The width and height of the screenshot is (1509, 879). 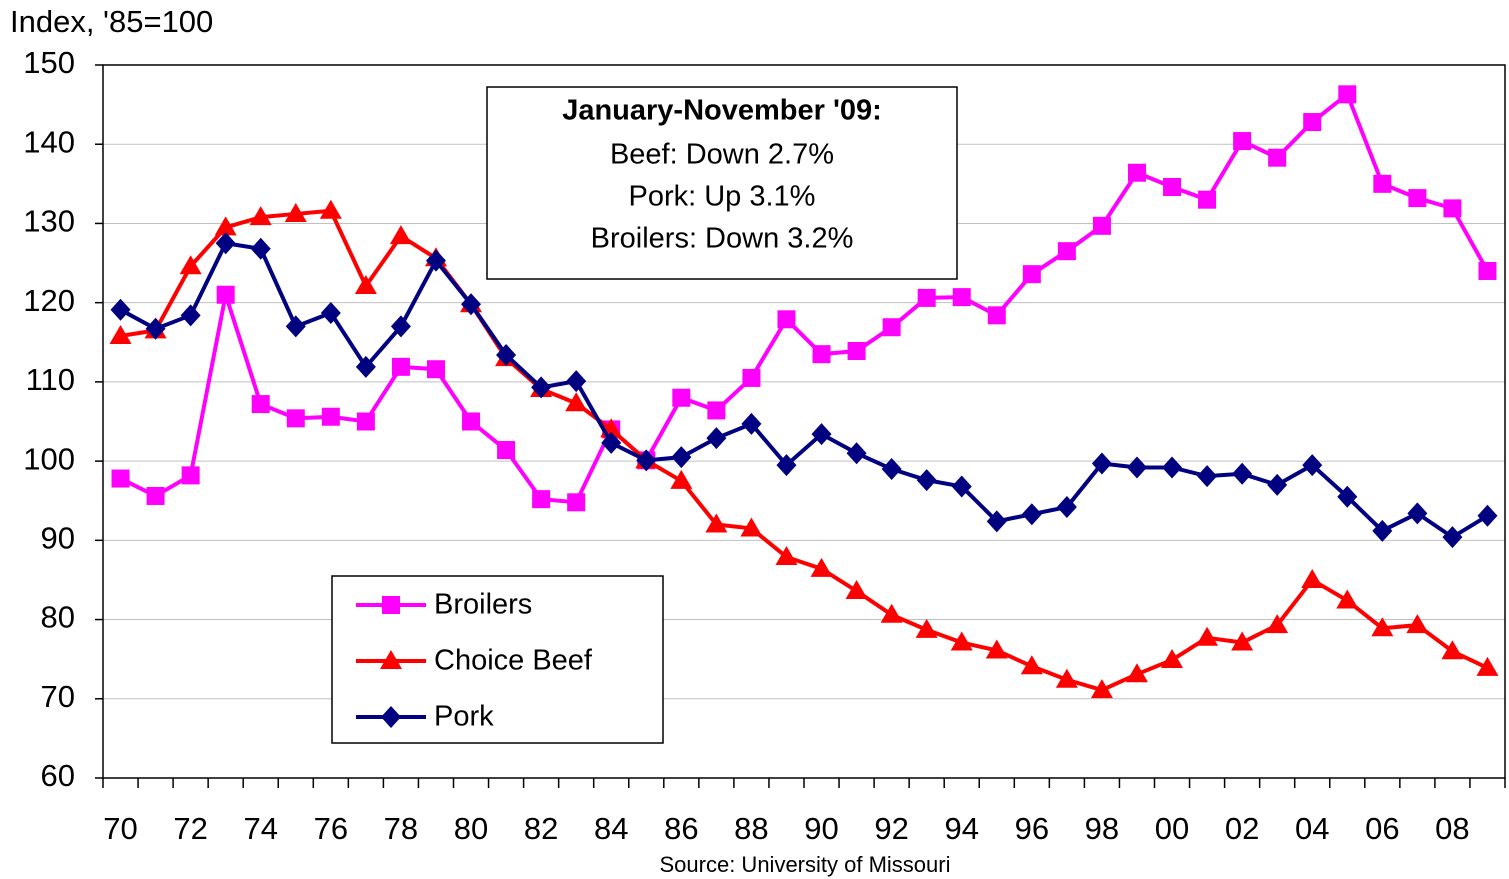 I want to click on y-axis-title: Index, '85=100, so click(x=111, y=21).